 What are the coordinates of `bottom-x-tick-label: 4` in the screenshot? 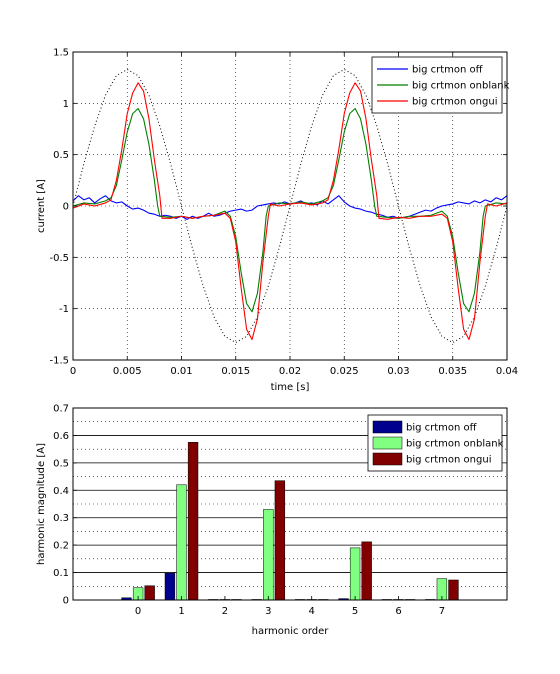 It's located at (312, 611).